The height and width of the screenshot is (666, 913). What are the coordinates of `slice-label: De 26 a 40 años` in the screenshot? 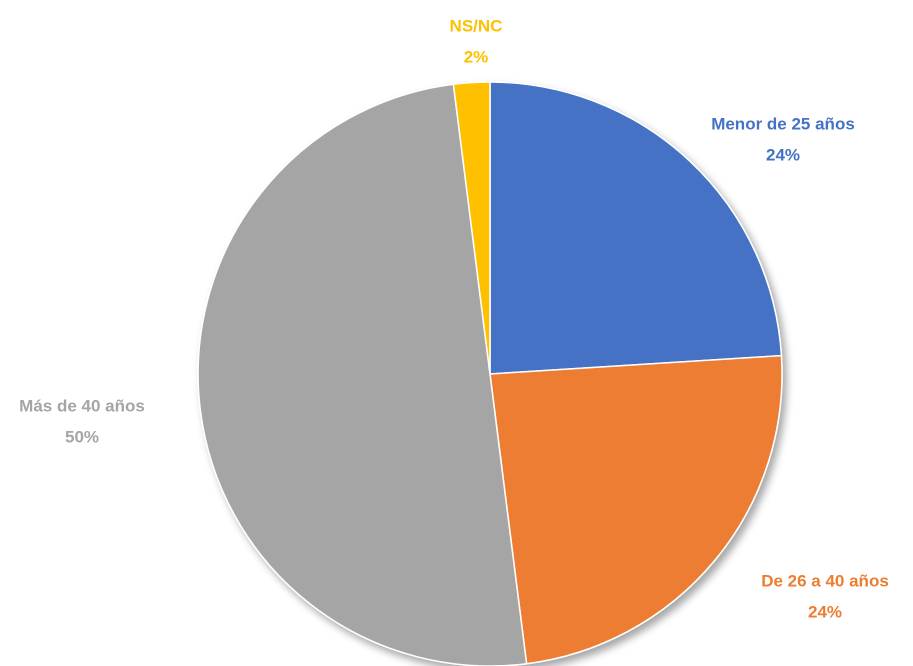 It's located at (825, 580).